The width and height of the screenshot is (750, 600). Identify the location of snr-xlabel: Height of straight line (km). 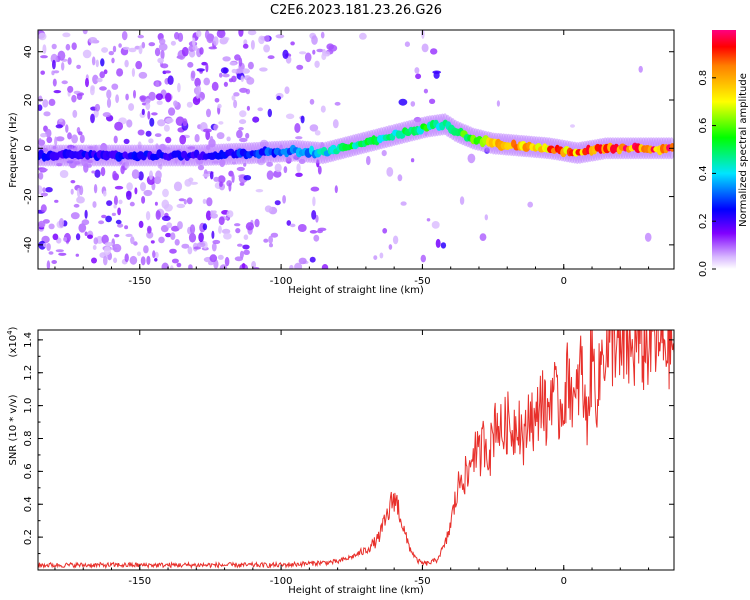
(356, 590).